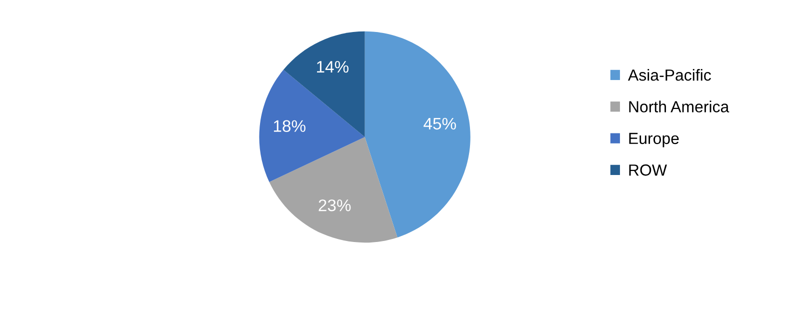 The image size is (800, 335). I want to click on data-label: 14%, so click(333, 66).